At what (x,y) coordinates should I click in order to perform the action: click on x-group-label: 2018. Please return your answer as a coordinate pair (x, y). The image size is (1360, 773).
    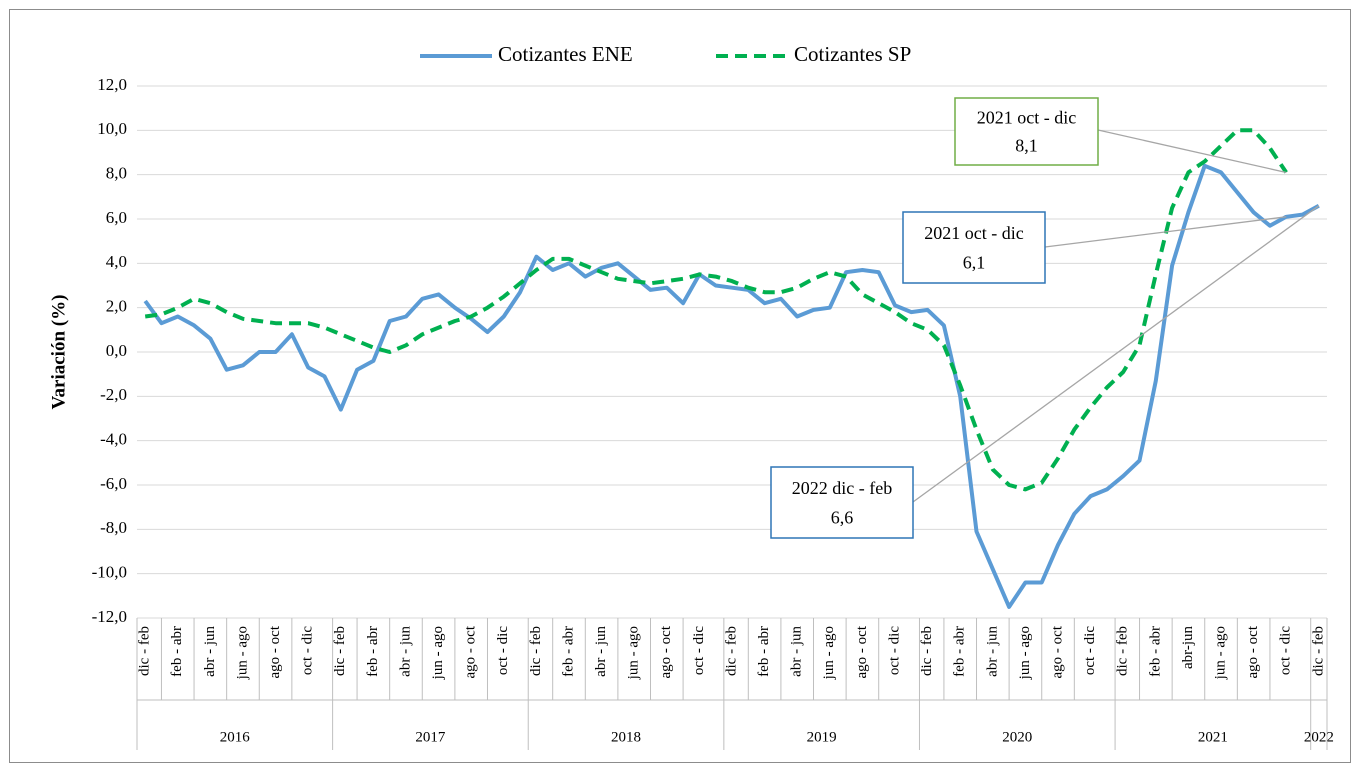
    Looking at the image, I should click on (626, 737).